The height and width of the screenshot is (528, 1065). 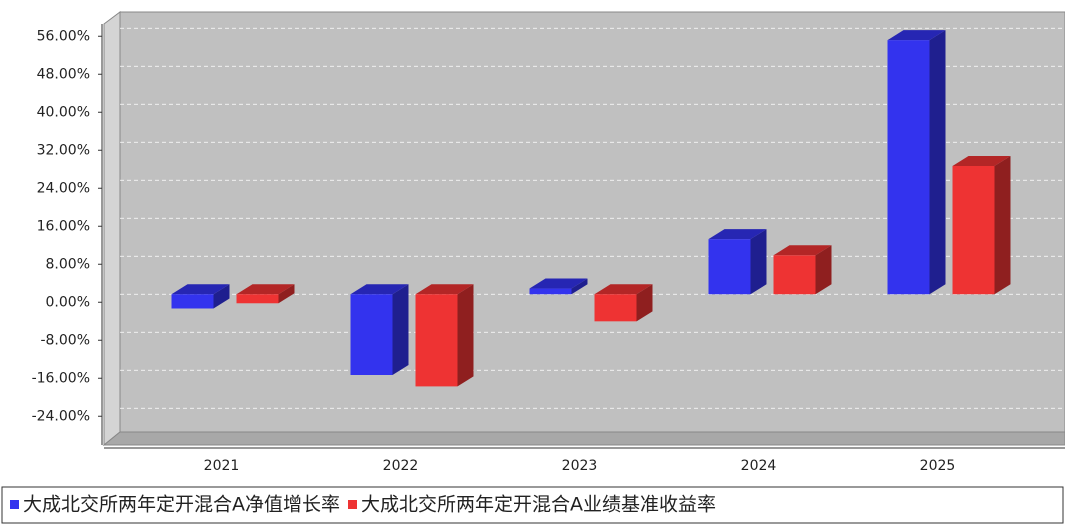 I want to click on y-tick-label: -16.00%, so click(x=61, y=378).